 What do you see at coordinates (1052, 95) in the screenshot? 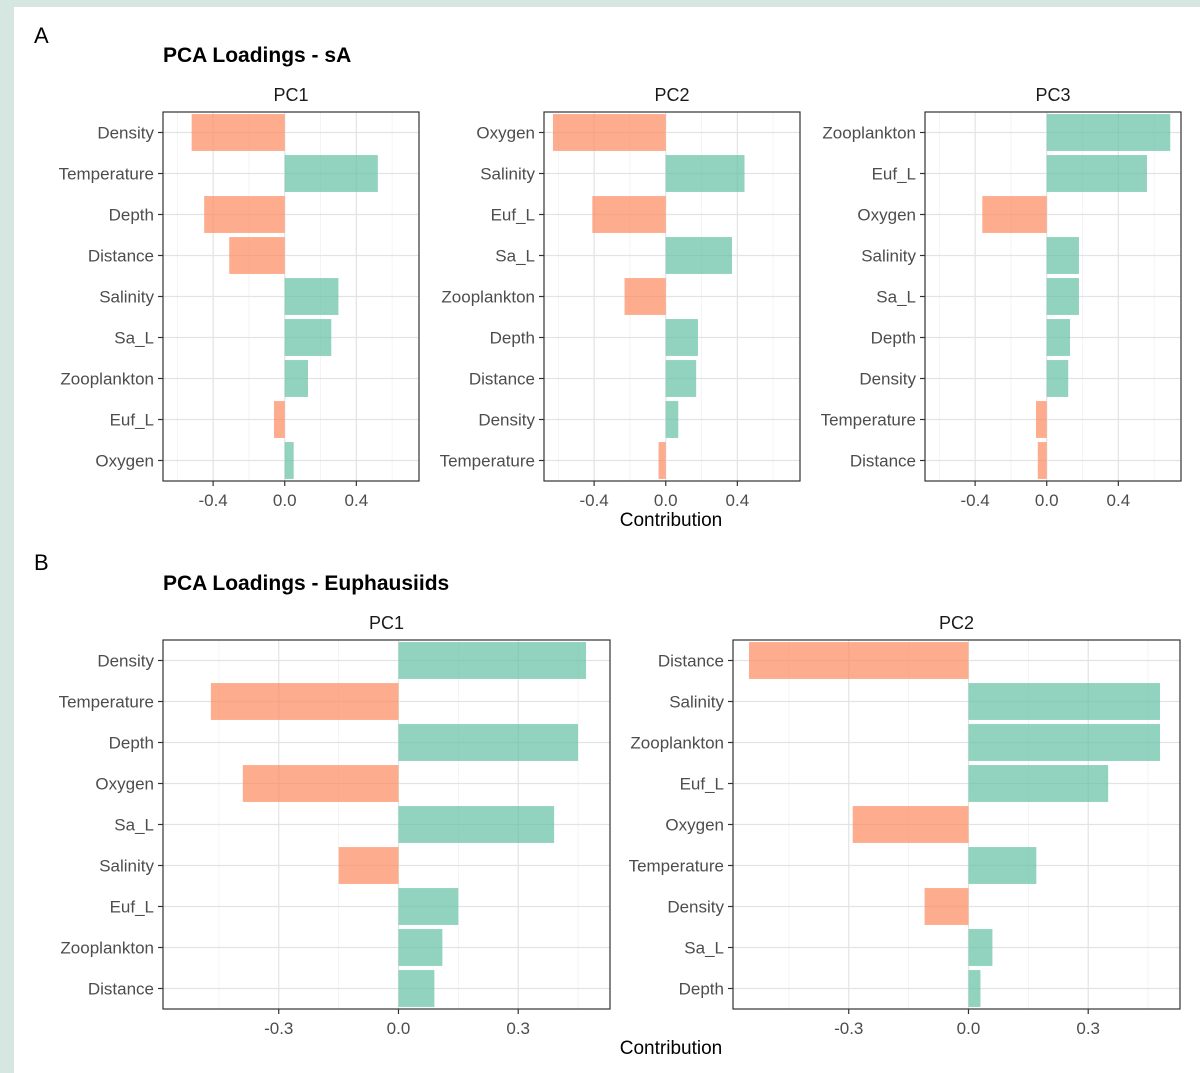
I see `facet-strip-label: PC3` at bounding box center [1052, 95].